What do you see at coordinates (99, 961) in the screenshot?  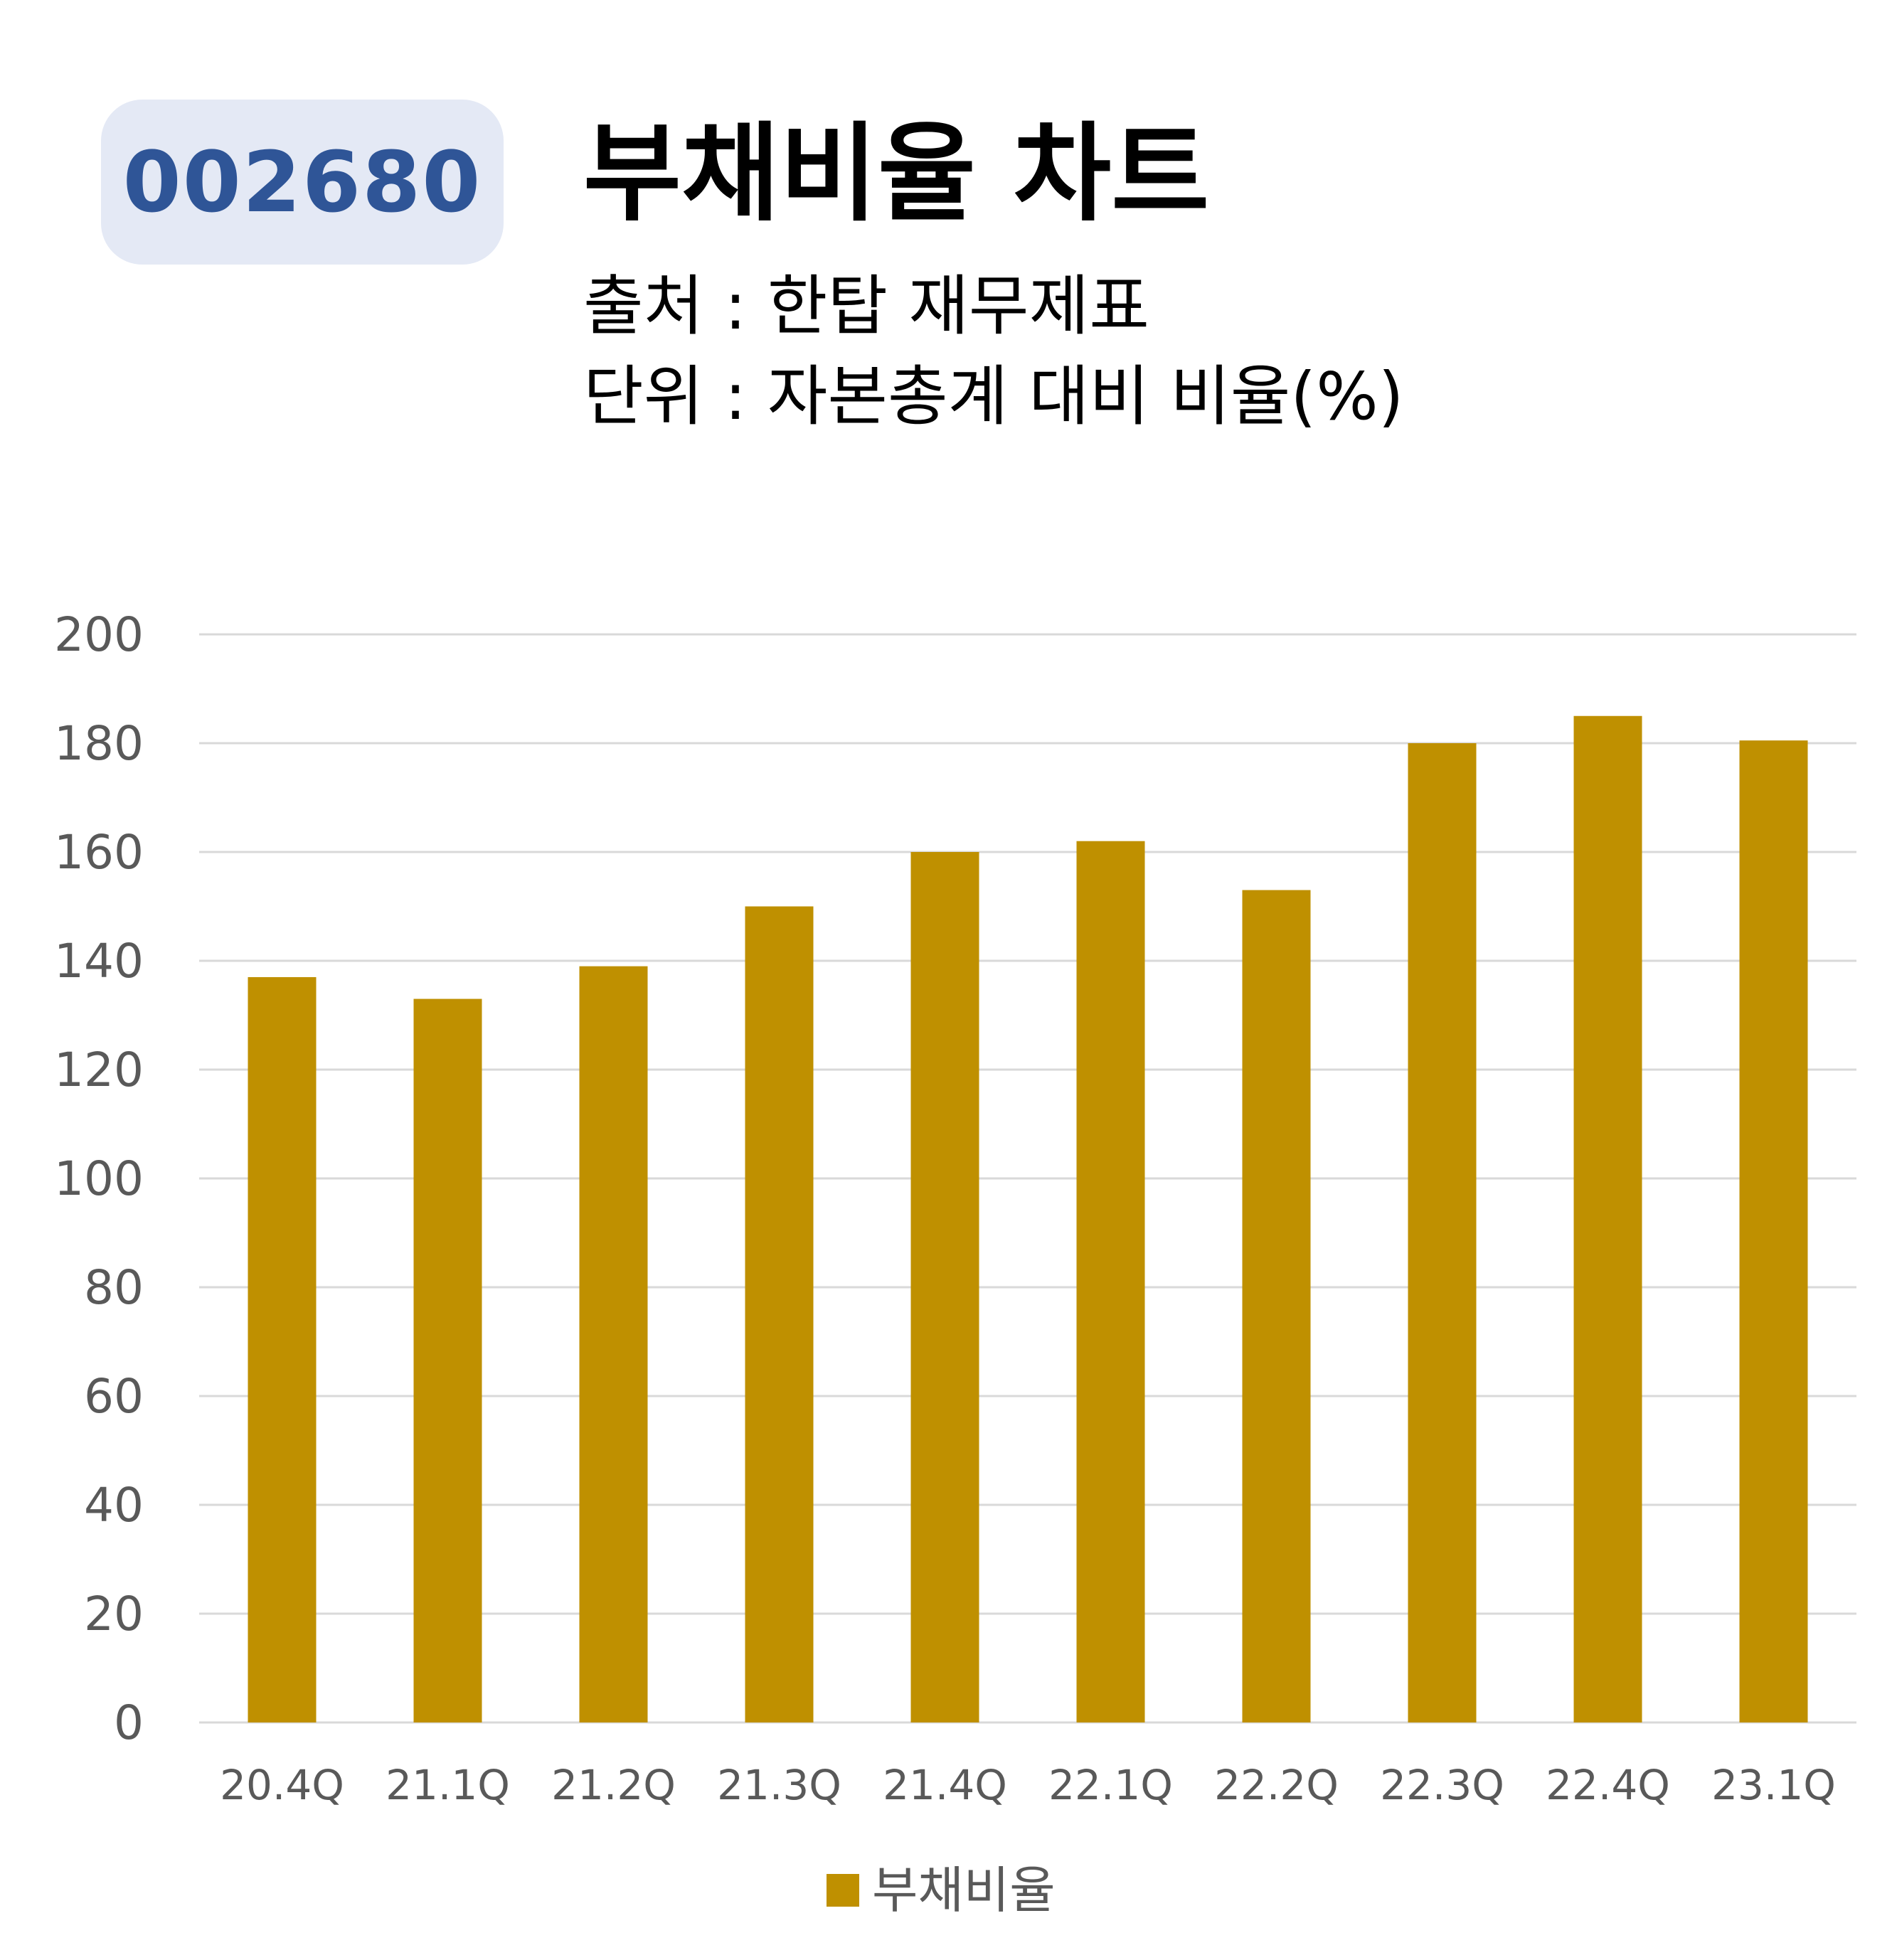 I see `y-tick-label: 140` at bounding box center [99, 961].